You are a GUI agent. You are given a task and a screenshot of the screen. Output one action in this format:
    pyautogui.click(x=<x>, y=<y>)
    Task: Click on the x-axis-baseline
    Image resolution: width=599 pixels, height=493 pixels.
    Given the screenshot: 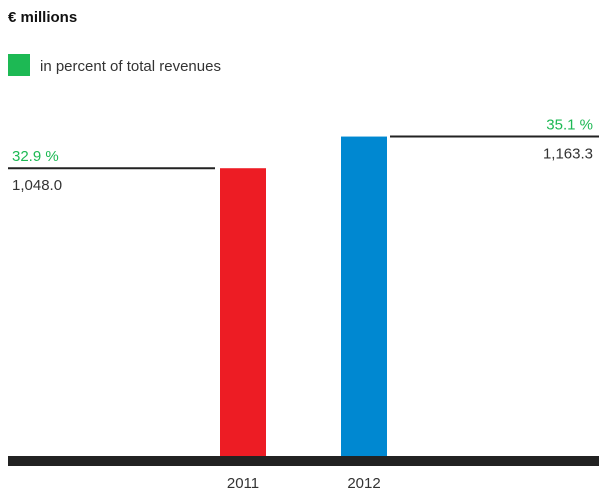 What is the action you would take?
    pyautogui.click(x=303, y=461)
    